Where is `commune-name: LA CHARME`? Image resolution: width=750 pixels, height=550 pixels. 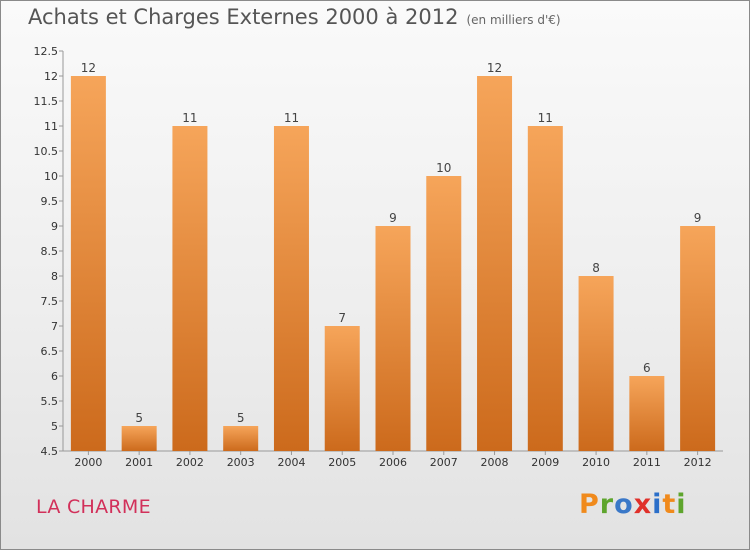
commune-name: LA CHARME is located at coordinates (93, 507).